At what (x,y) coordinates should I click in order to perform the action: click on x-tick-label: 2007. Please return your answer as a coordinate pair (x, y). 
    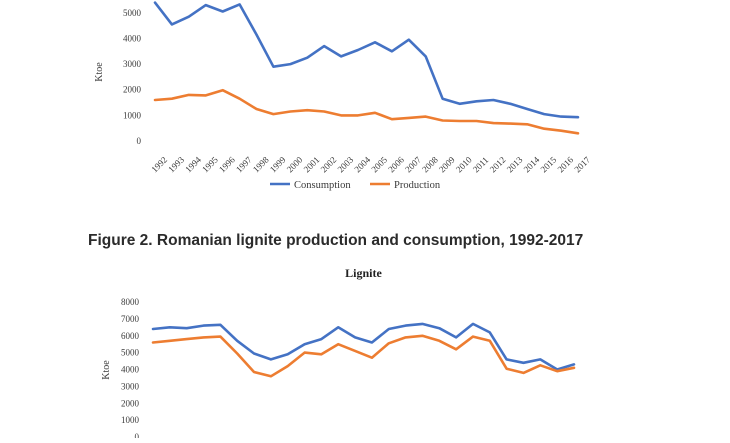
    Looking at the image, I should click on (413, 164).